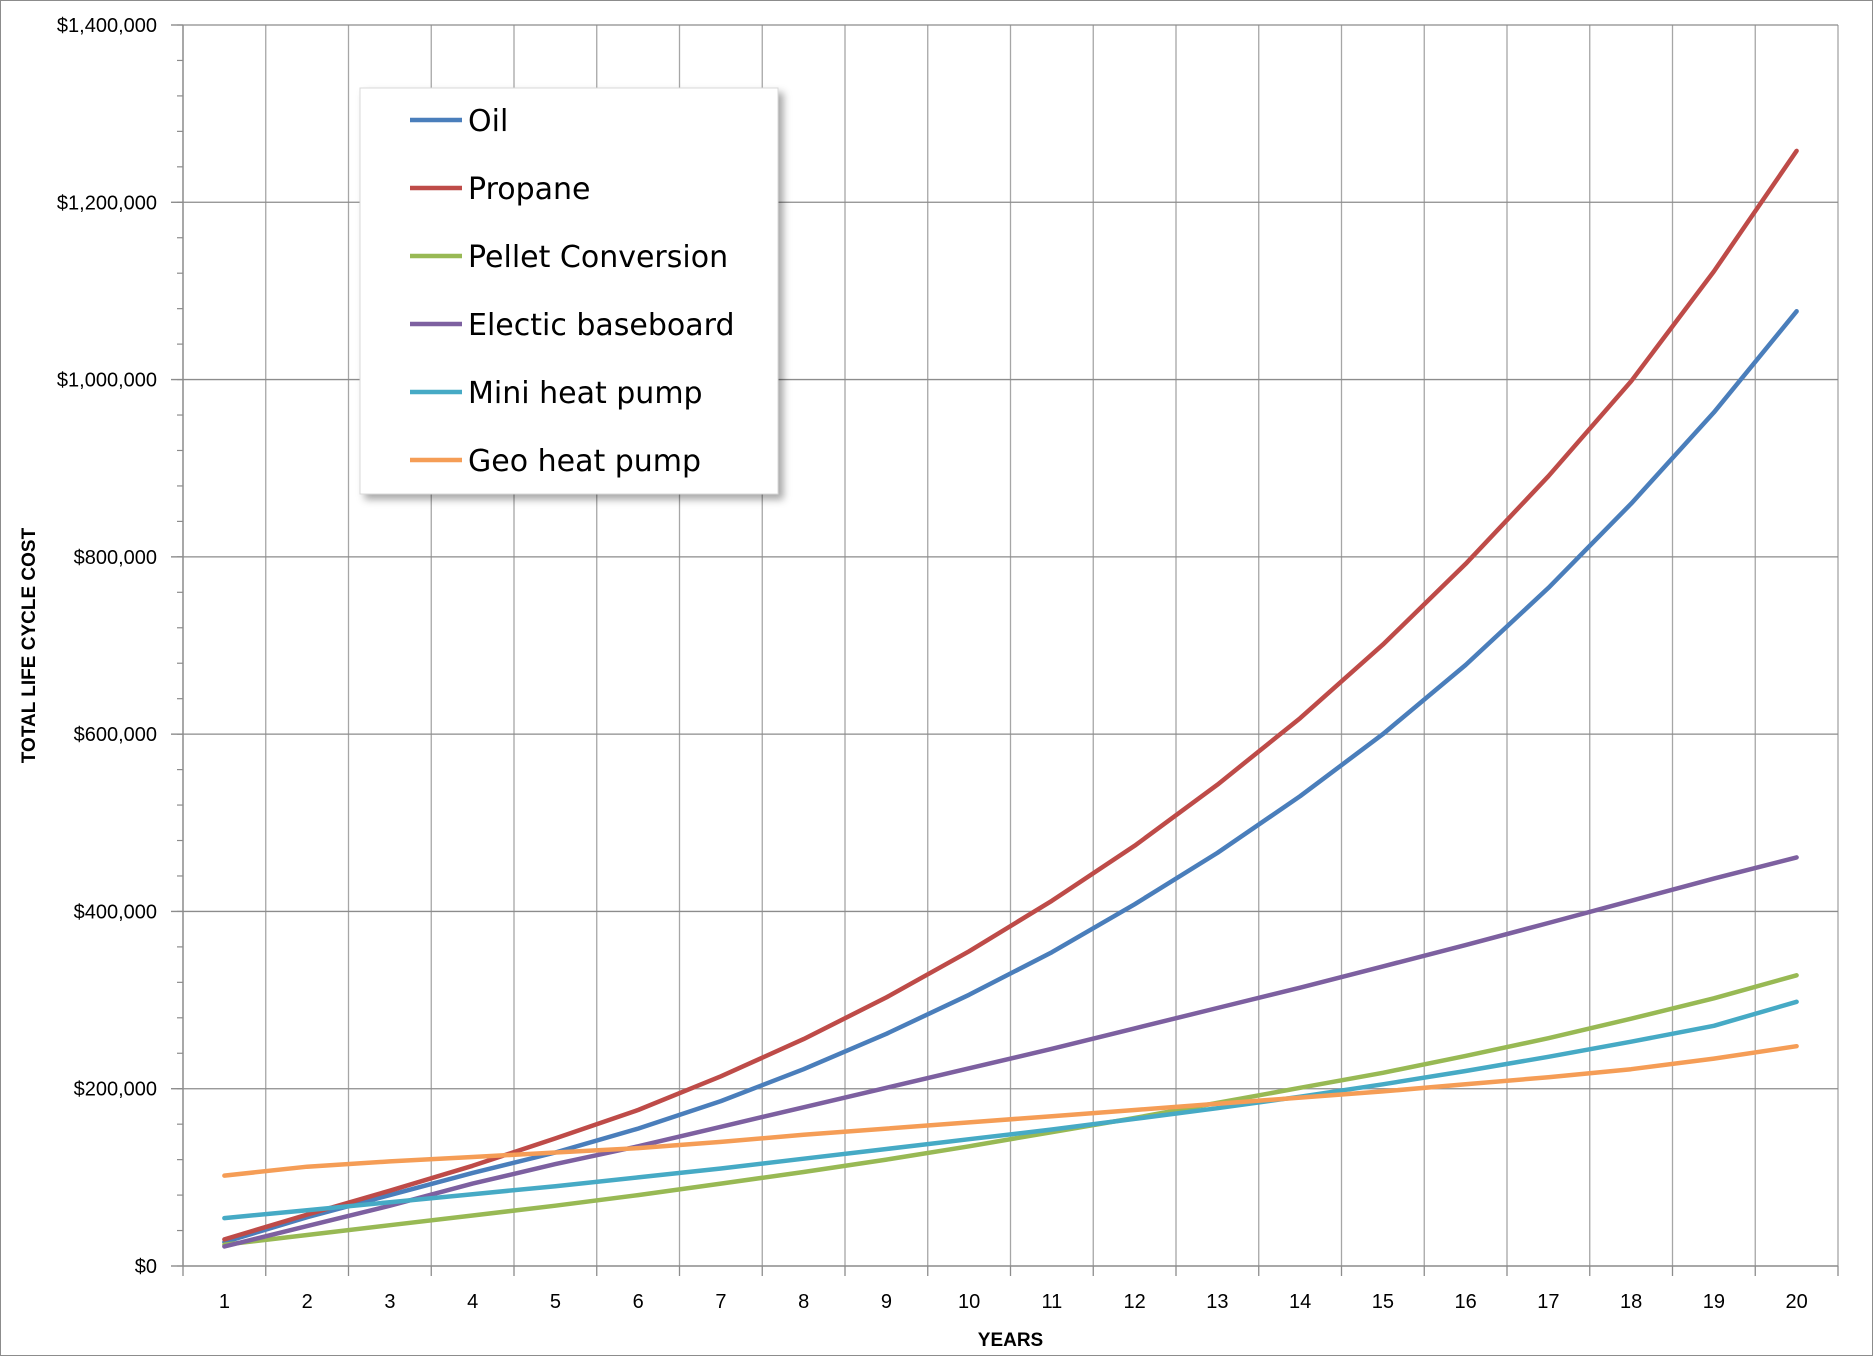 The height and width of the screenshot is (1356, 1873). What do you see at coordinates (1797, 1302) in the screenshot?
I see `x-tick-label: 20` at bounding box center [1797, 1302].